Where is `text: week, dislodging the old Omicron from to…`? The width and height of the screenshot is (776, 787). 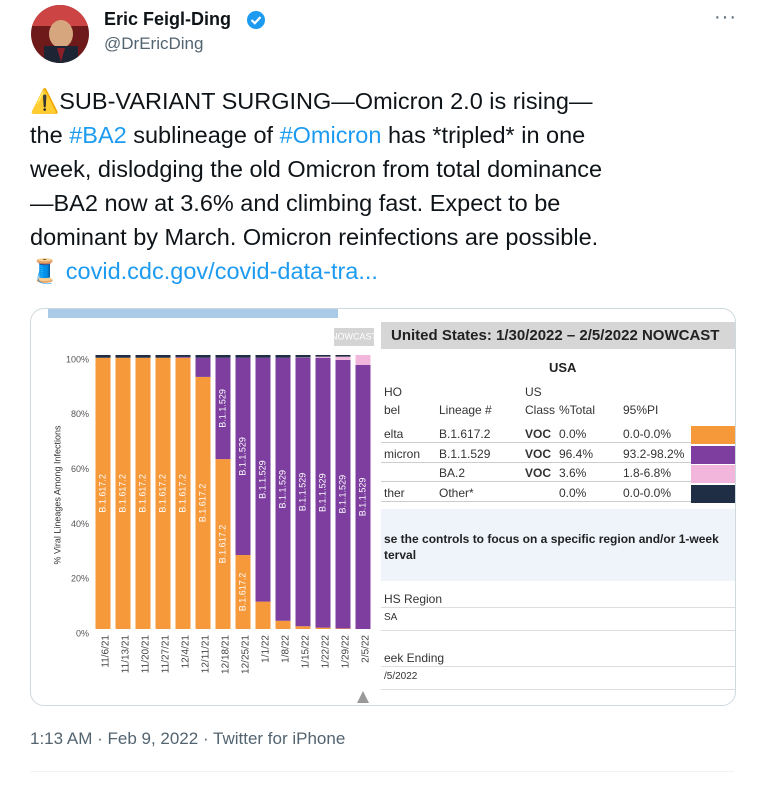 text: week, dislodging the old Omicron from to… is located at coordinates (316, 169).